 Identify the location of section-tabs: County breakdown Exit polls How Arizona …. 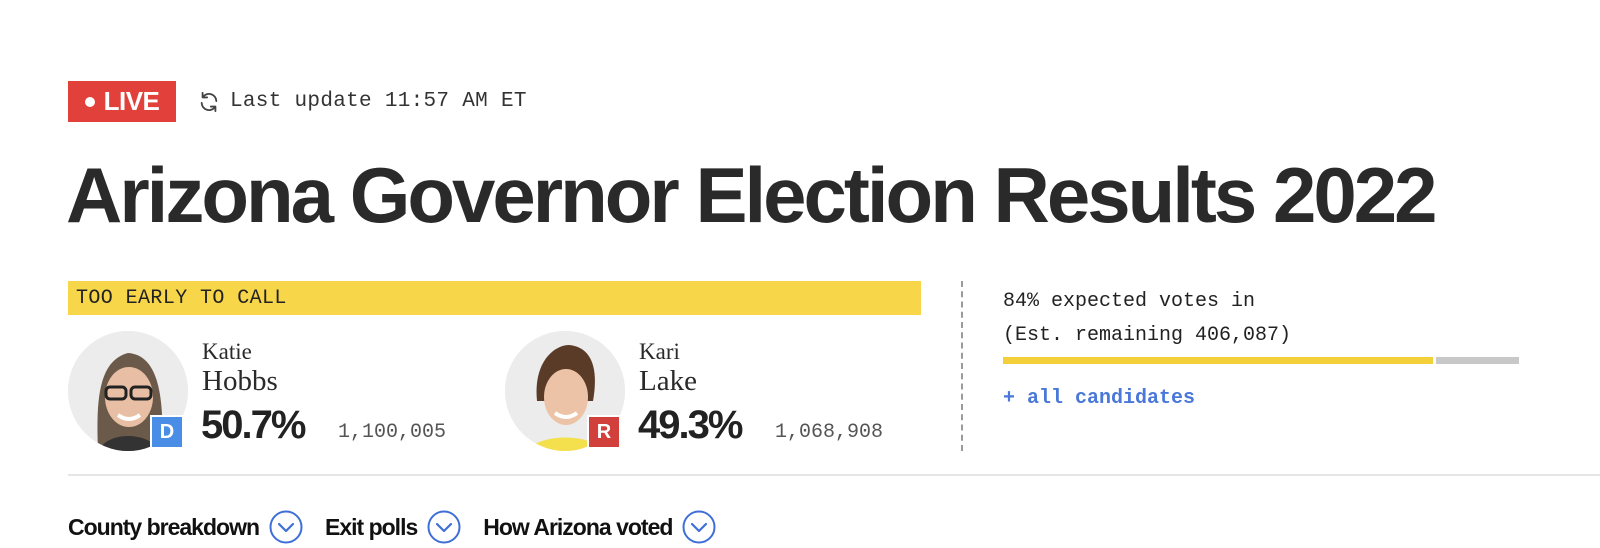
(392, 527).